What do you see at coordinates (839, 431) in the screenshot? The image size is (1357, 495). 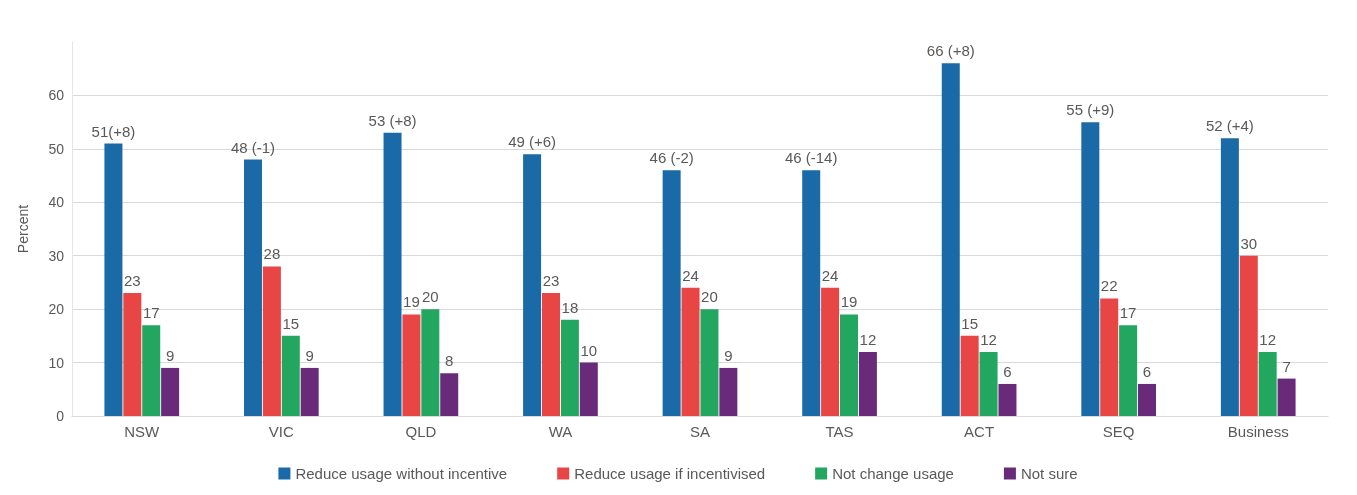 I see `x-tick-label: TAS` at bounding box center [839, 431].